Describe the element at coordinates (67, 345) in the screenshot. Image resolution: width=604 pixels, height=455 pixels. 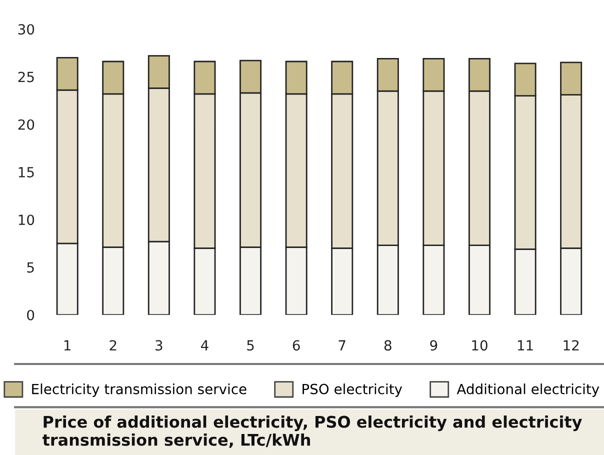
I see `x-tick-label: 1` at that location.